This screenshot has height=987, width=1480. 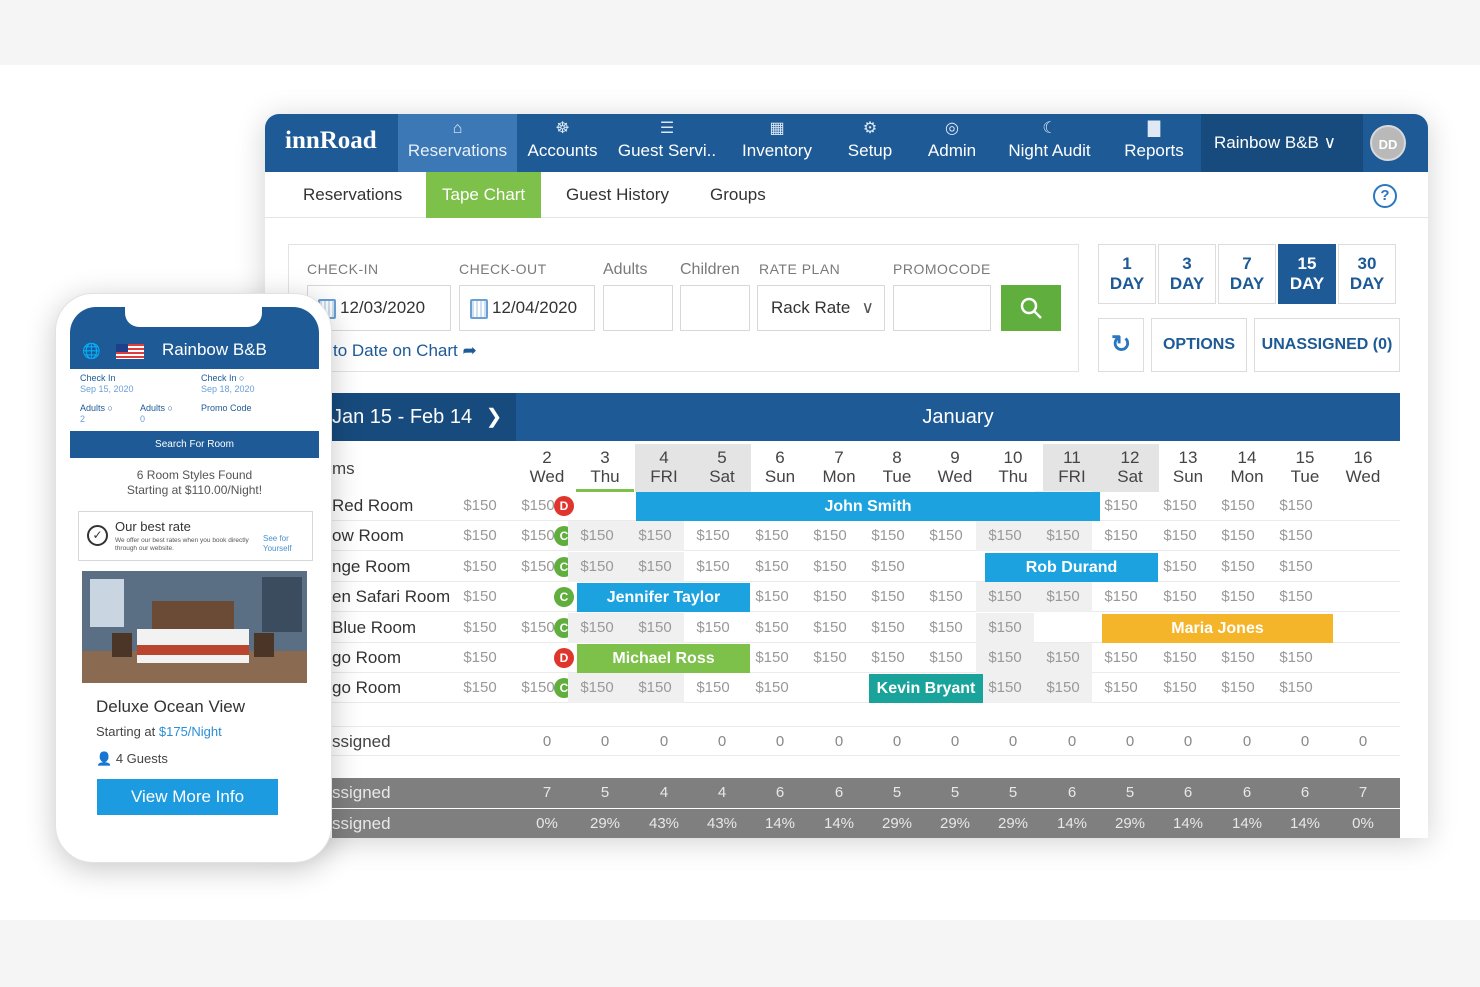 I want to click on nav-setup: ⚙ Setup, so click(x=870, y=143).